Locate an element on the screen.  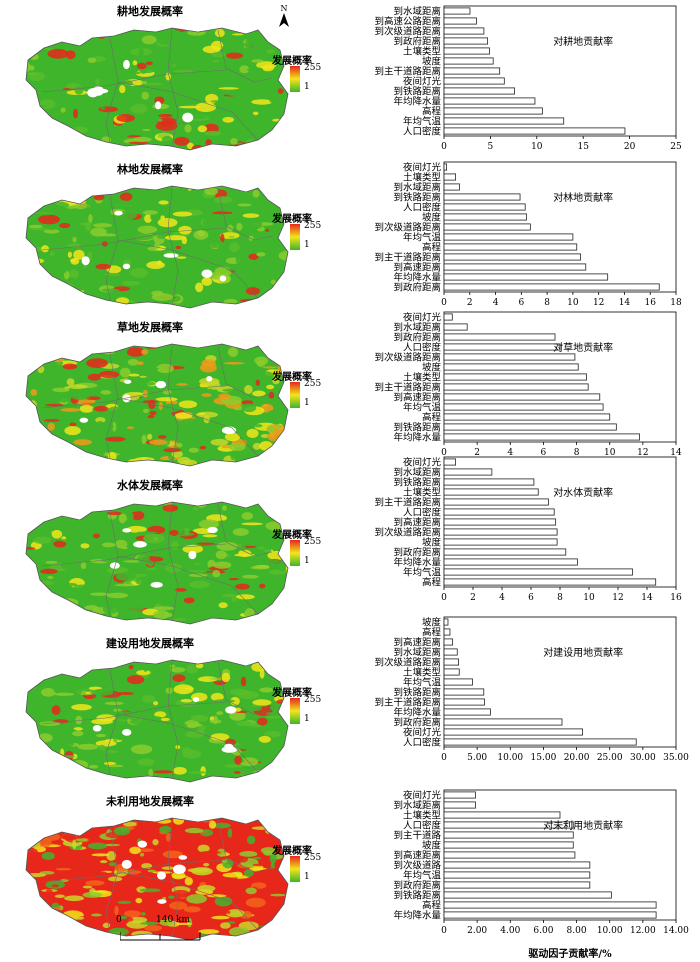
tick-label: 10 is located at coordinates (589, 598).